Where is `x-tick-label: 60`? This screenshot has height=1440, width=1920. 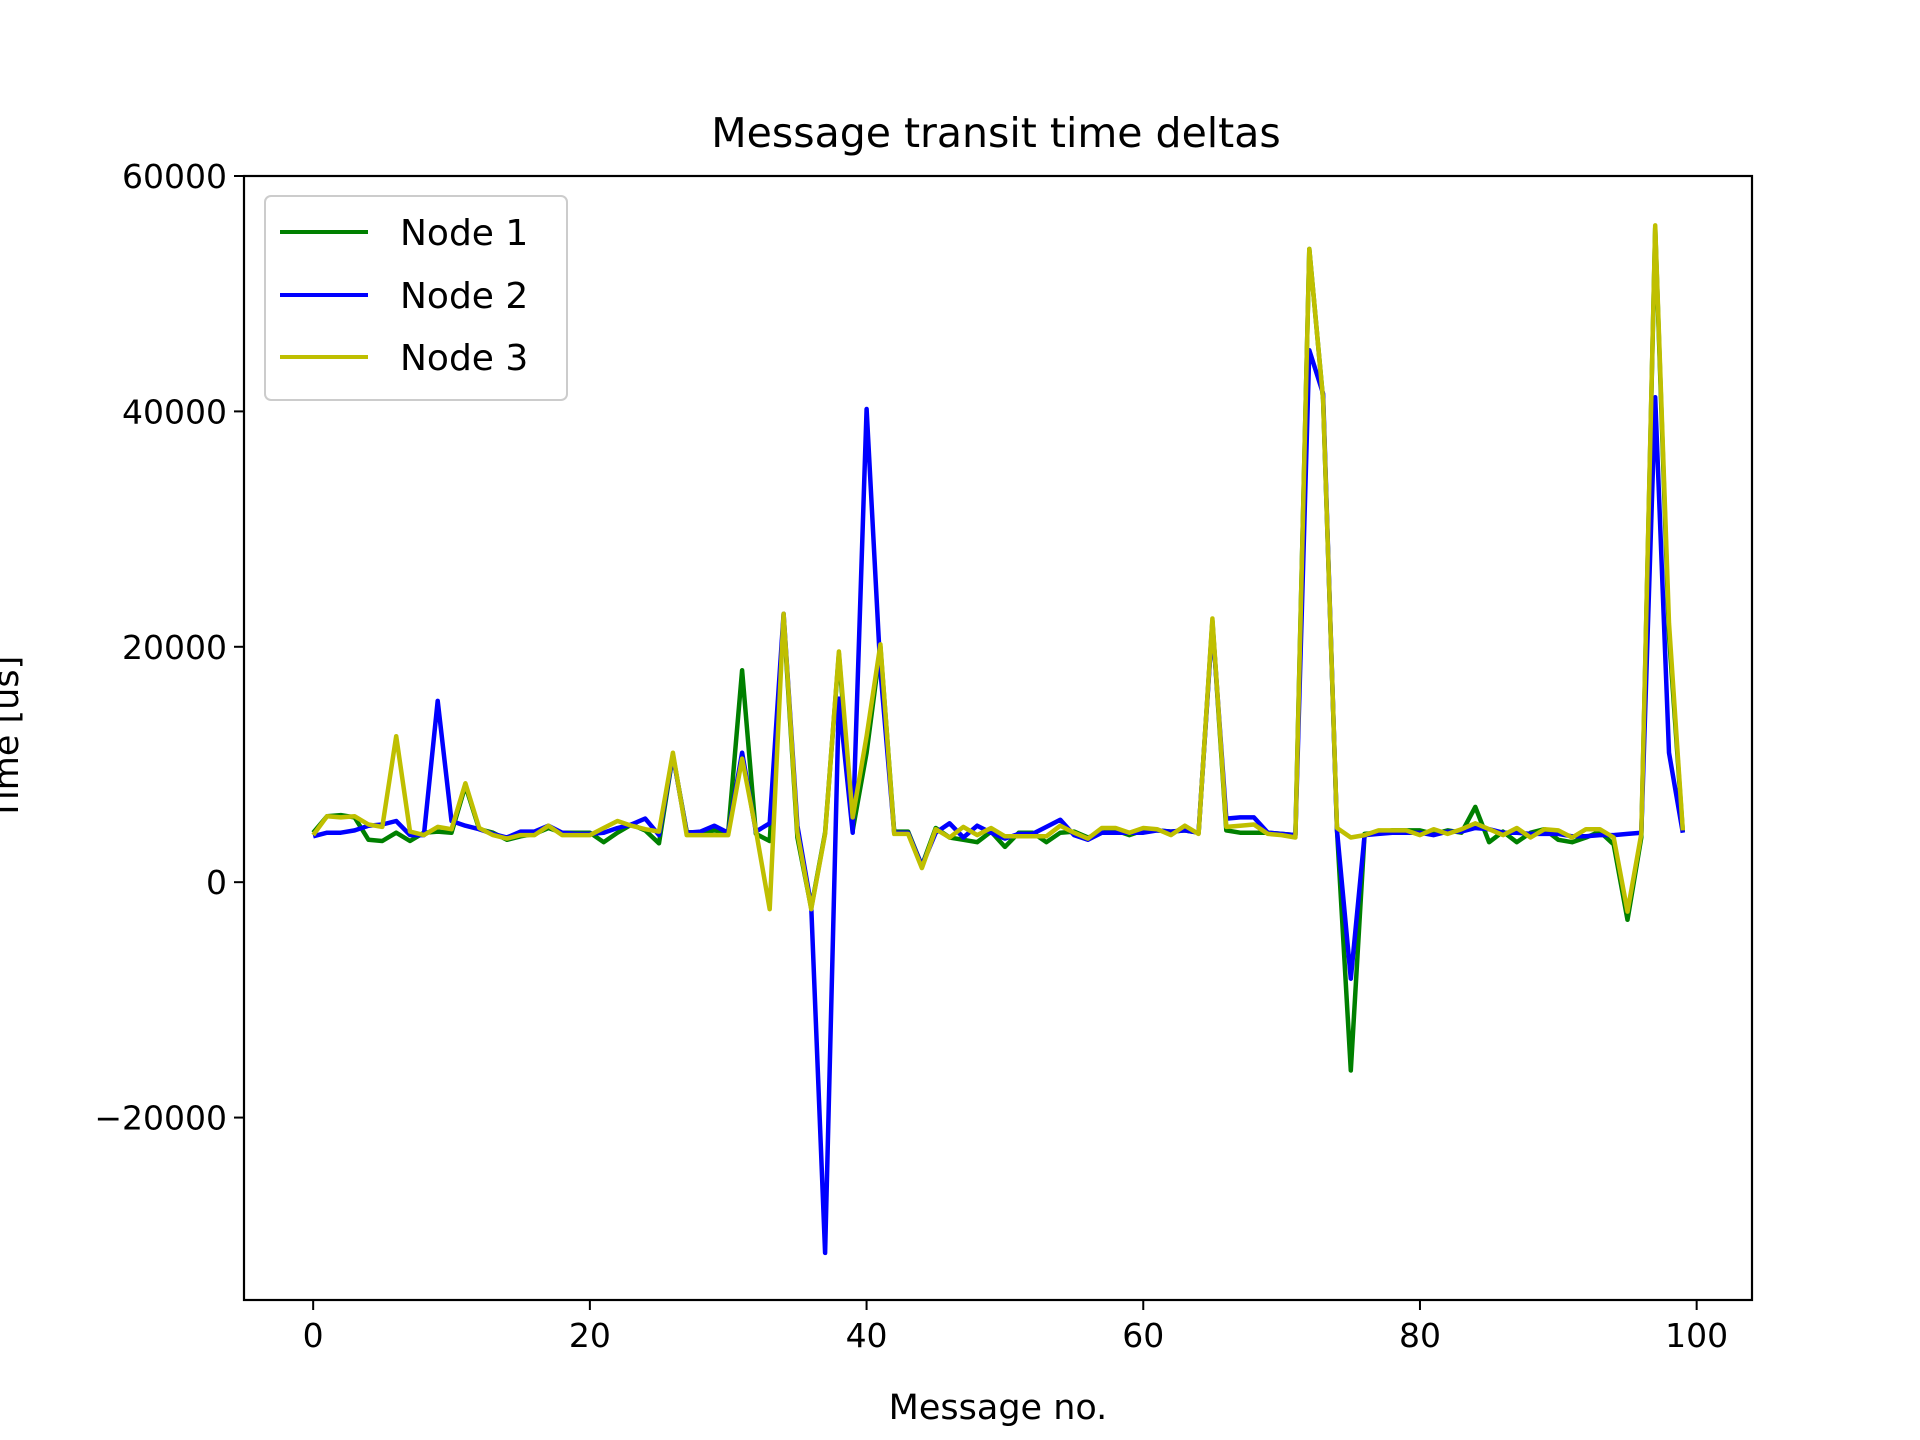
x-tick-label: 60 is located at coordinates (1143, 1335).